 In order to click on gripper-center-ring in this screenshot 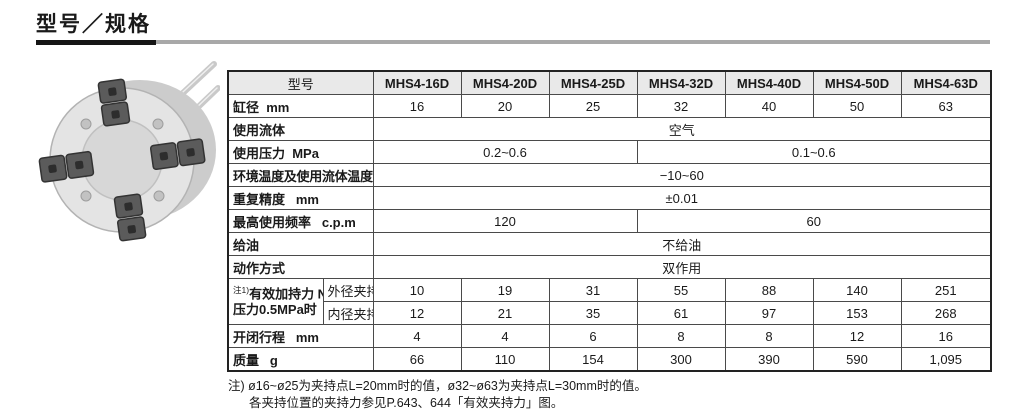, I will do `click(122, 160)`.